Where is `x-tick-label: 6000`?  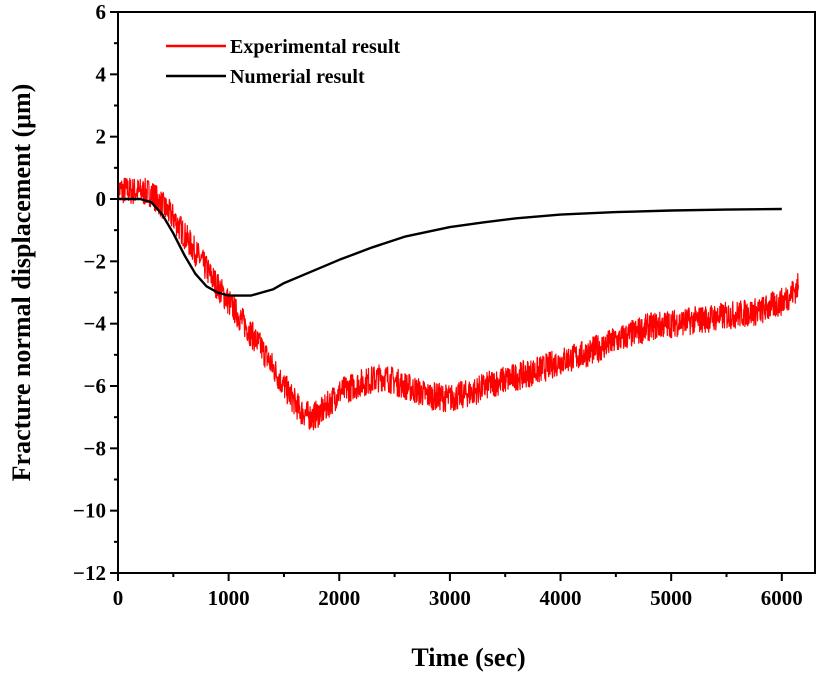 x-tick-label: 6000 is located at coordinates (782, 598).